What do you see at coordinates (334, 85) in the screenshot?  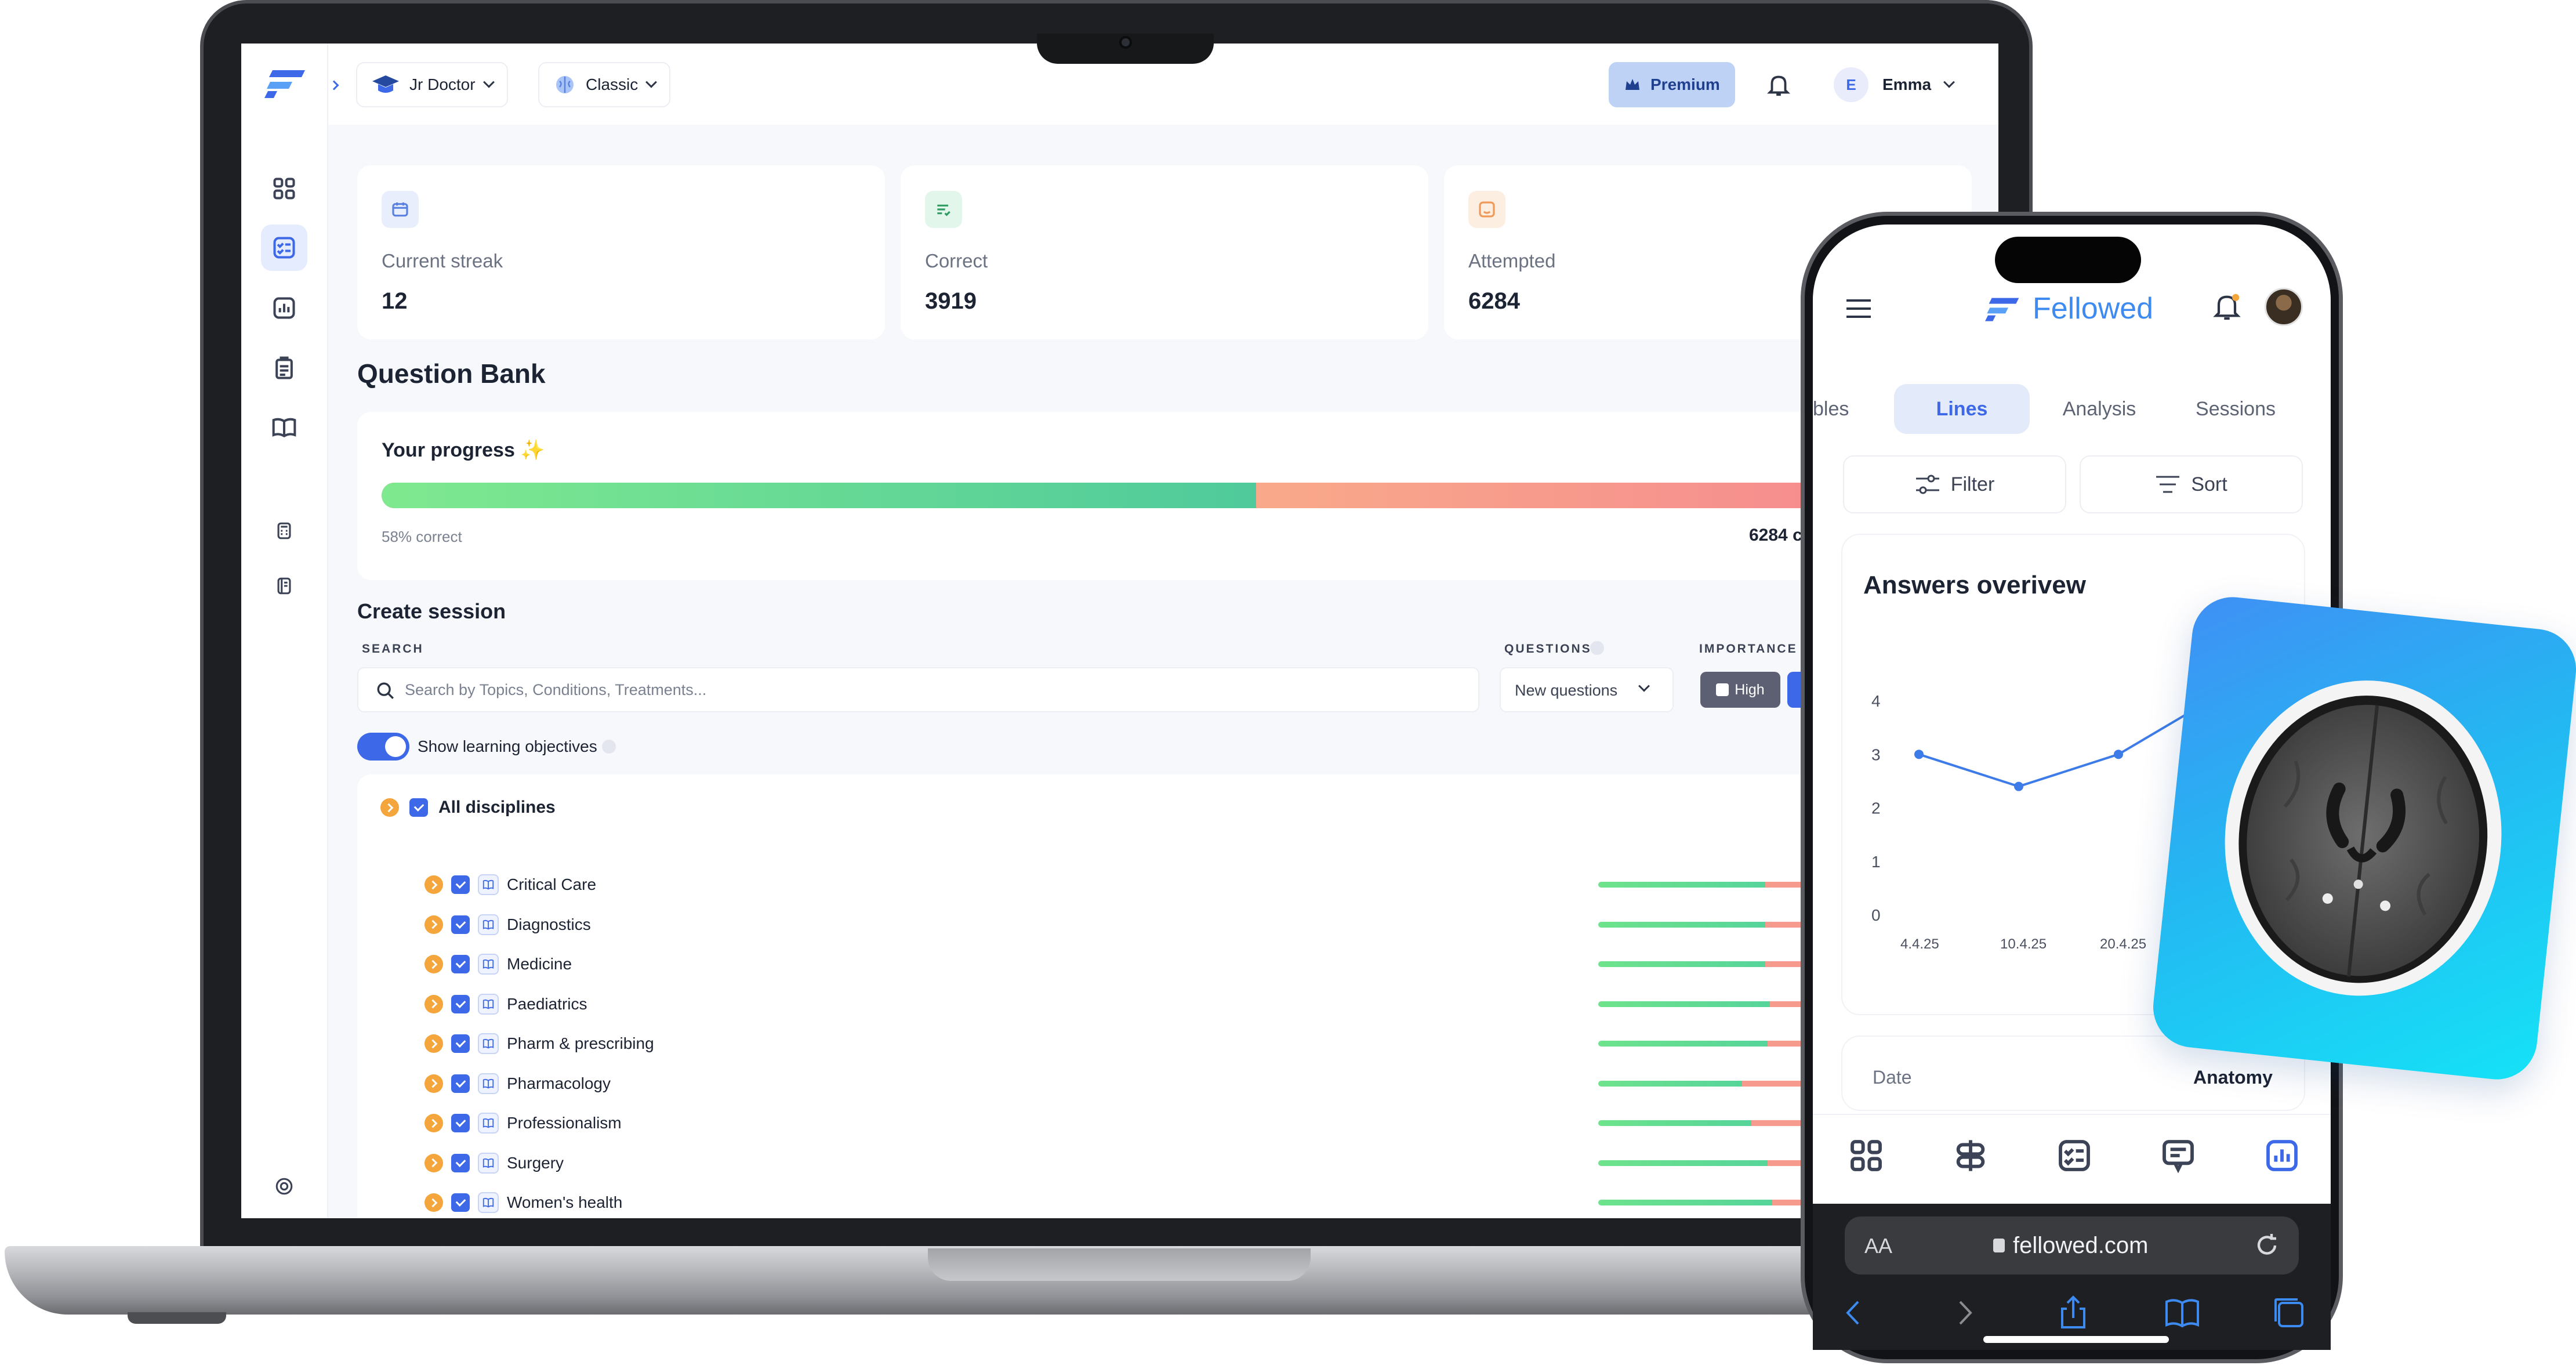 I see `sidebar-expand-button` at bounding box center [334, 85].